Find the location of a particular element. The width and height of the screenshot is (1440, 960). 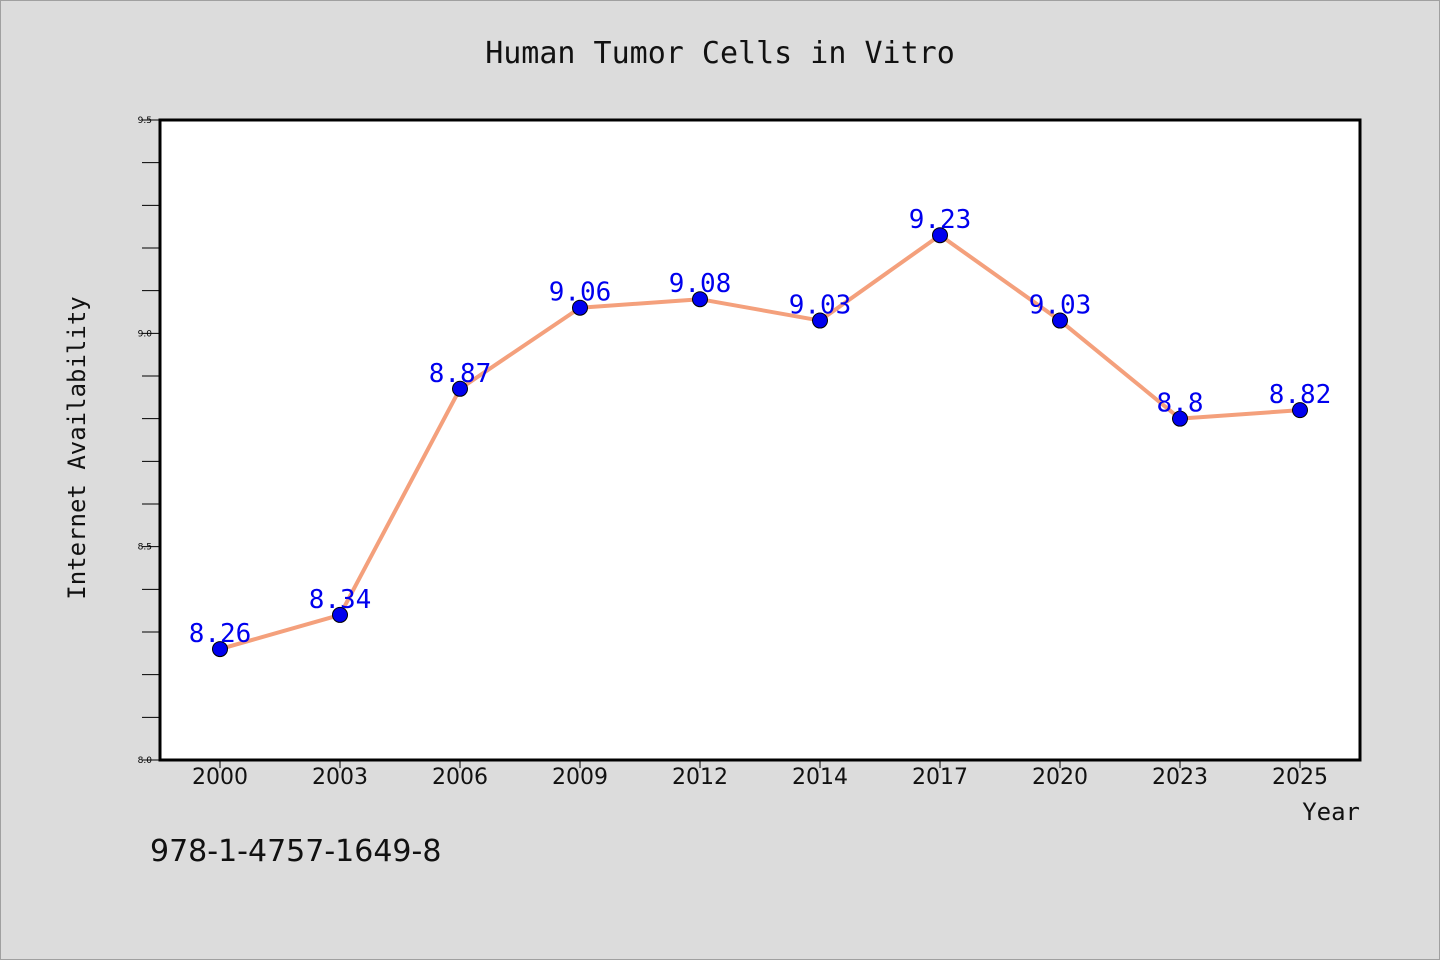

data-label: 8.82 is located at coordinates (1300, 395).